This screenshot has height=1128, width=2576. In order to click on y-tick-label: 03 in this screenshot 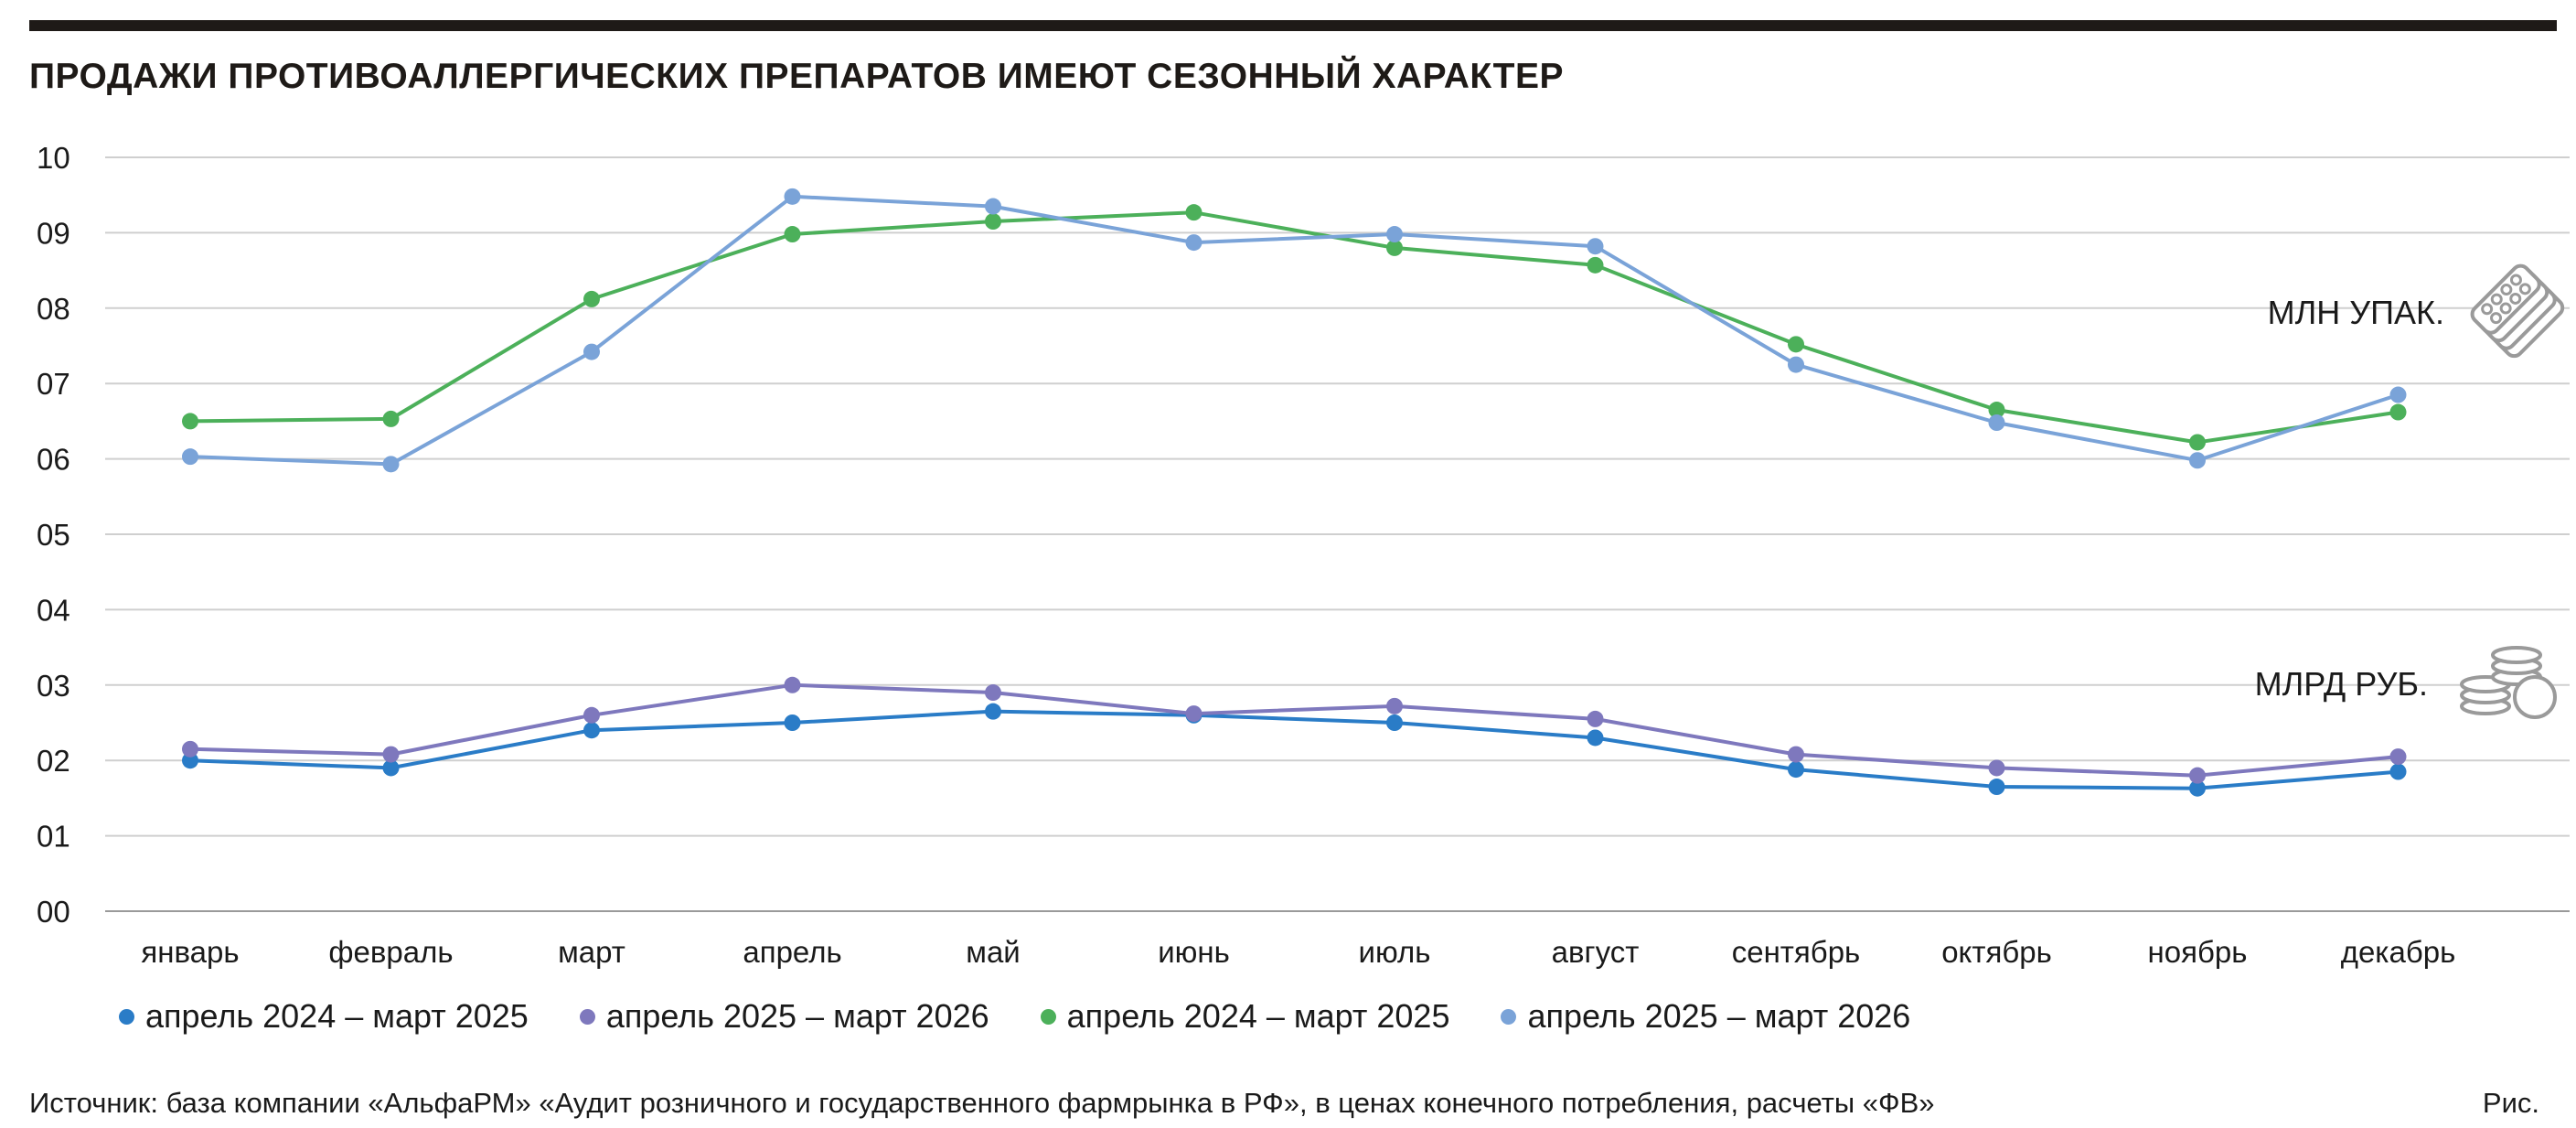, I will do `click(53, 686)`.